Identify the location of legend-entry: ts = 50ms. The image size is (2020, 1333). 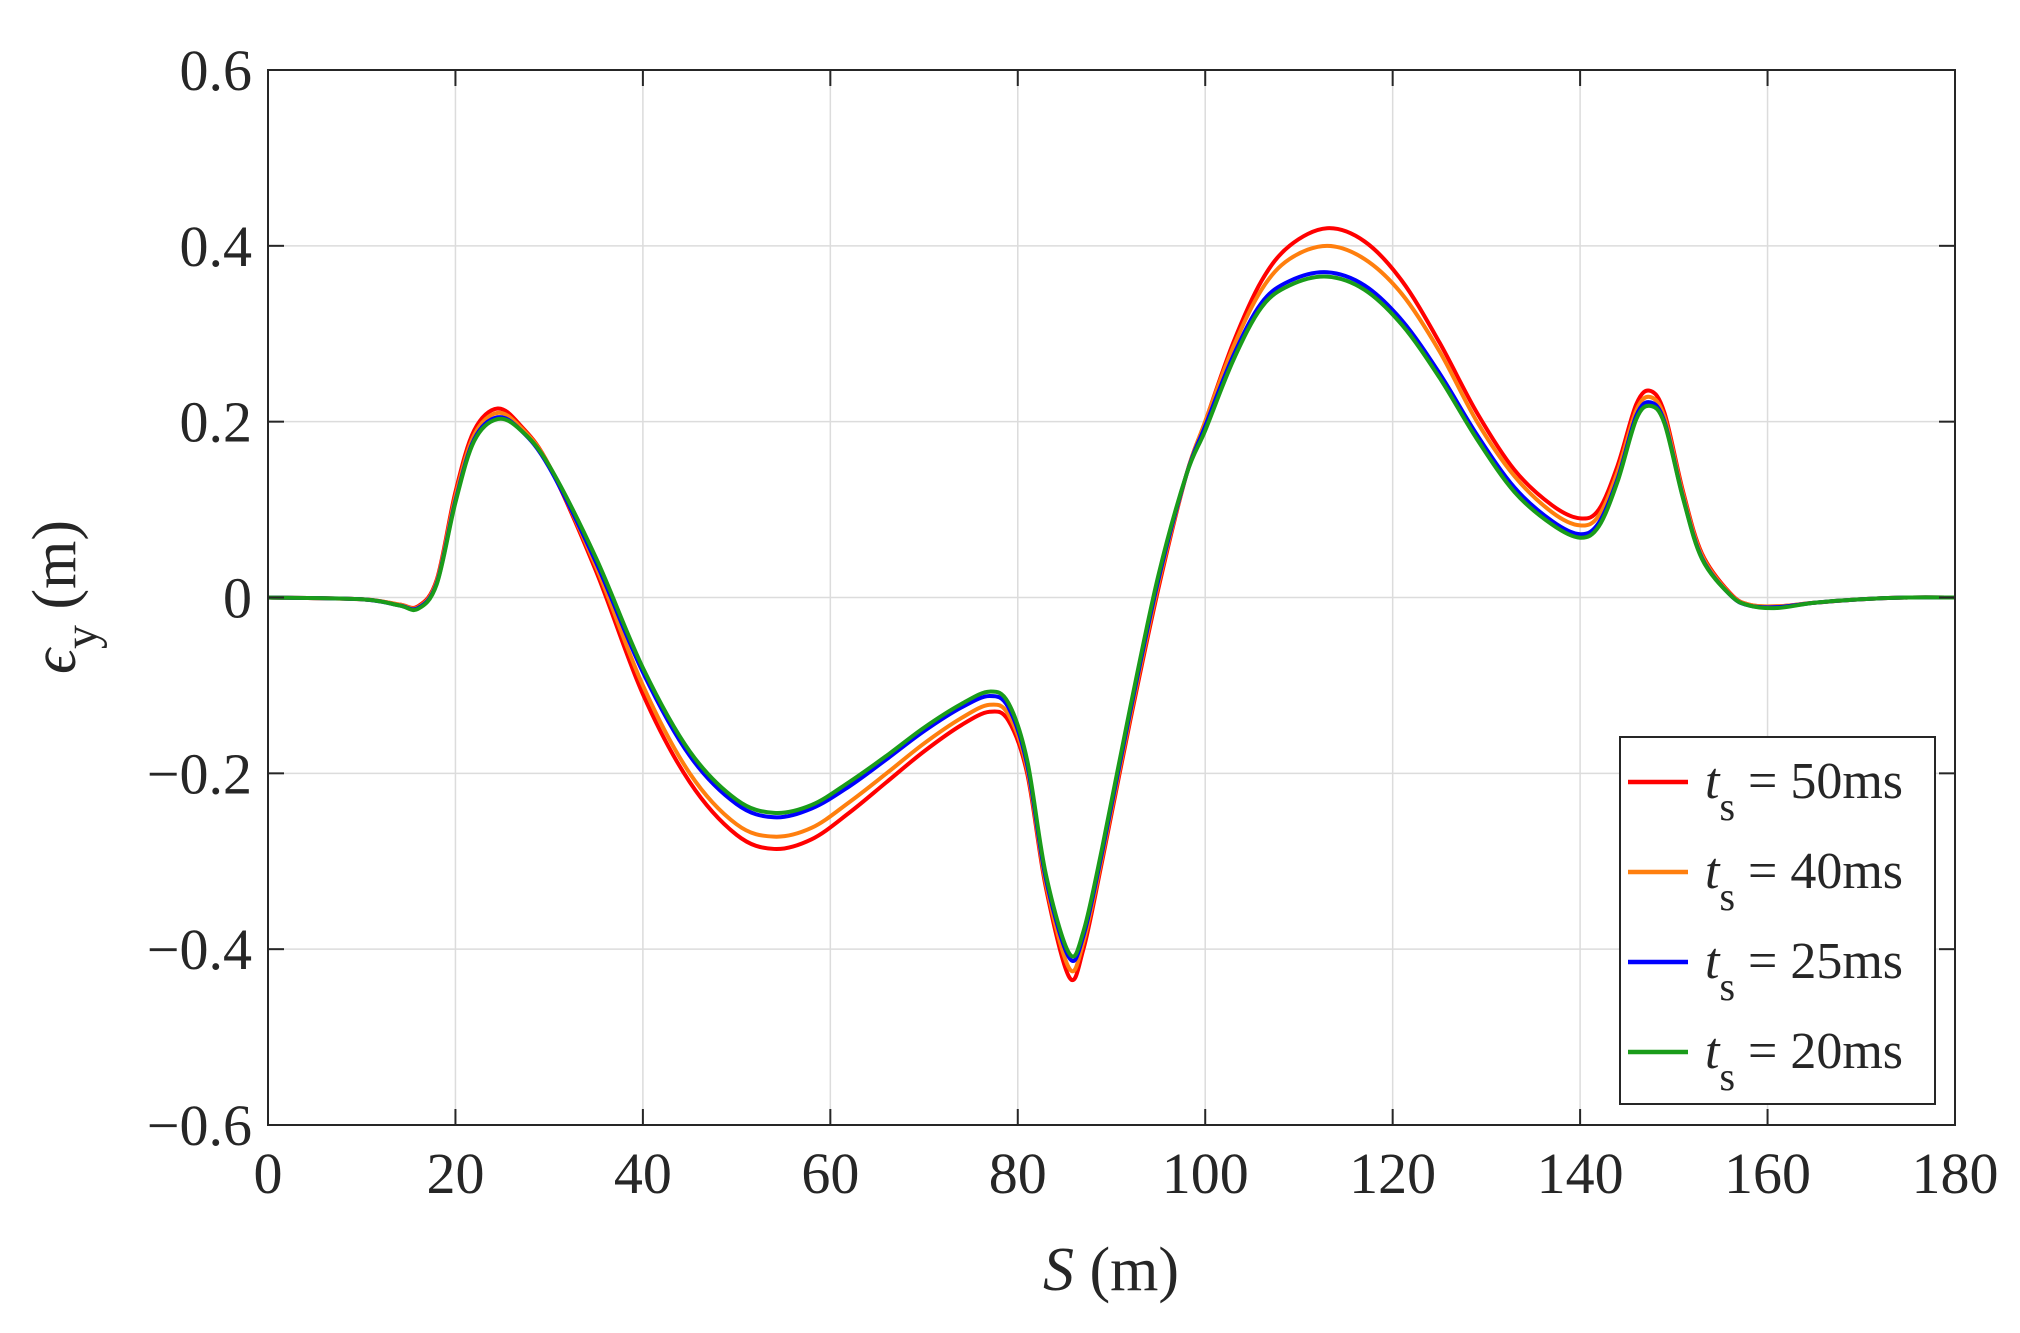
(1765, 791).